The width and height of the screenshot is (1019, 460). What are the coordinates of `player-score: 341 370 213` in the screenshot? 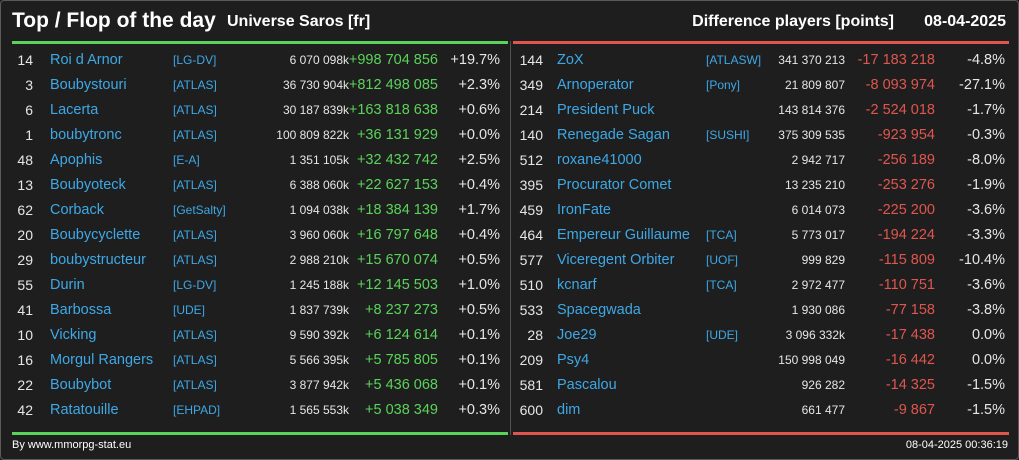 It's located at (811, 60).